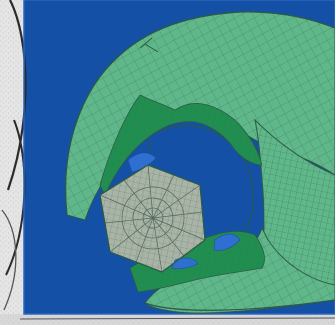 The width and height of the screenshot is (335, 325). What do you see at coordinates (167, 319) in the screenshot?
I see `paper-strip-bottom` at bounding box center [167, 319].